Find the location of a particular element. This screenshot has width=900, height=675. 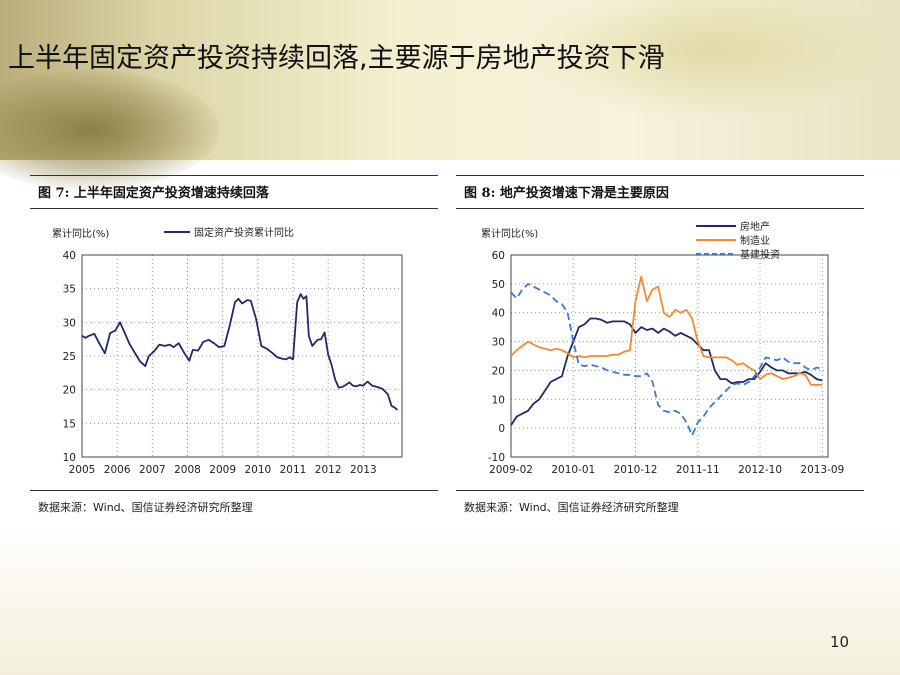

y-tick-label: 15 is located at coordinates (69, 424).